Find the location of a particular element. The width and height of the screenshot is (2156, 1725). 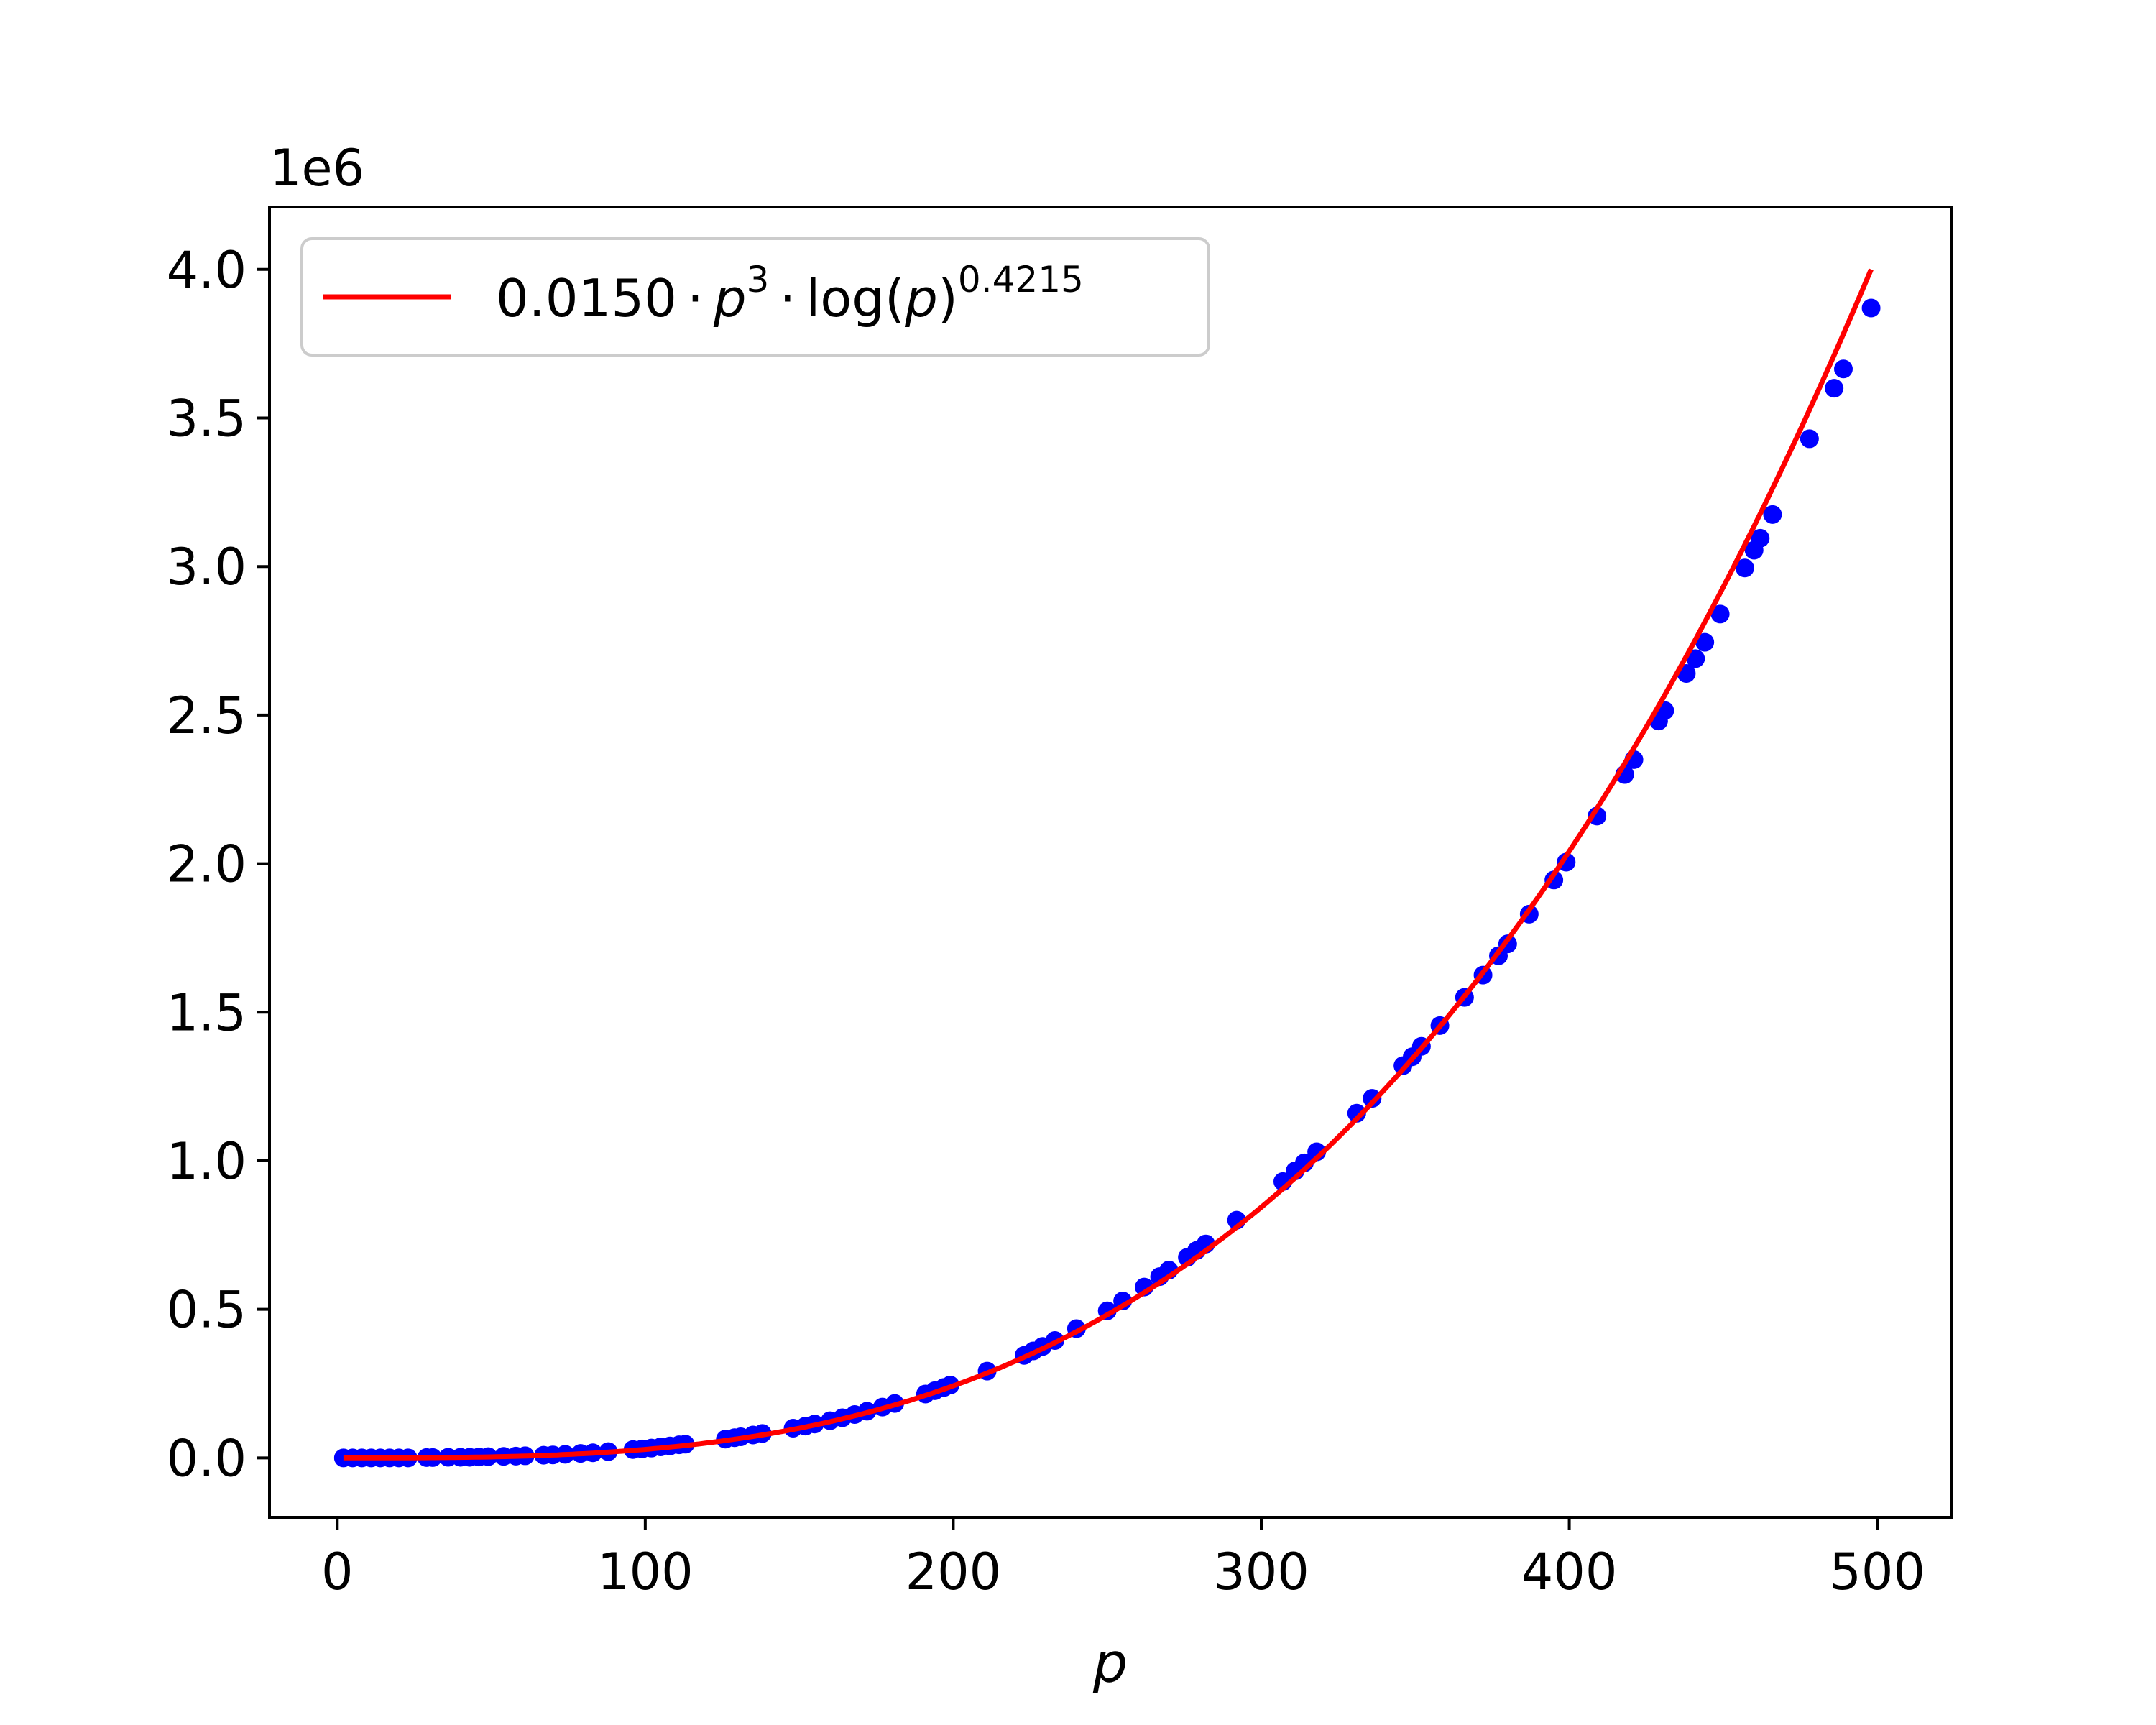

x-tick-label: 400 is located at coordinates (1570, 1571).